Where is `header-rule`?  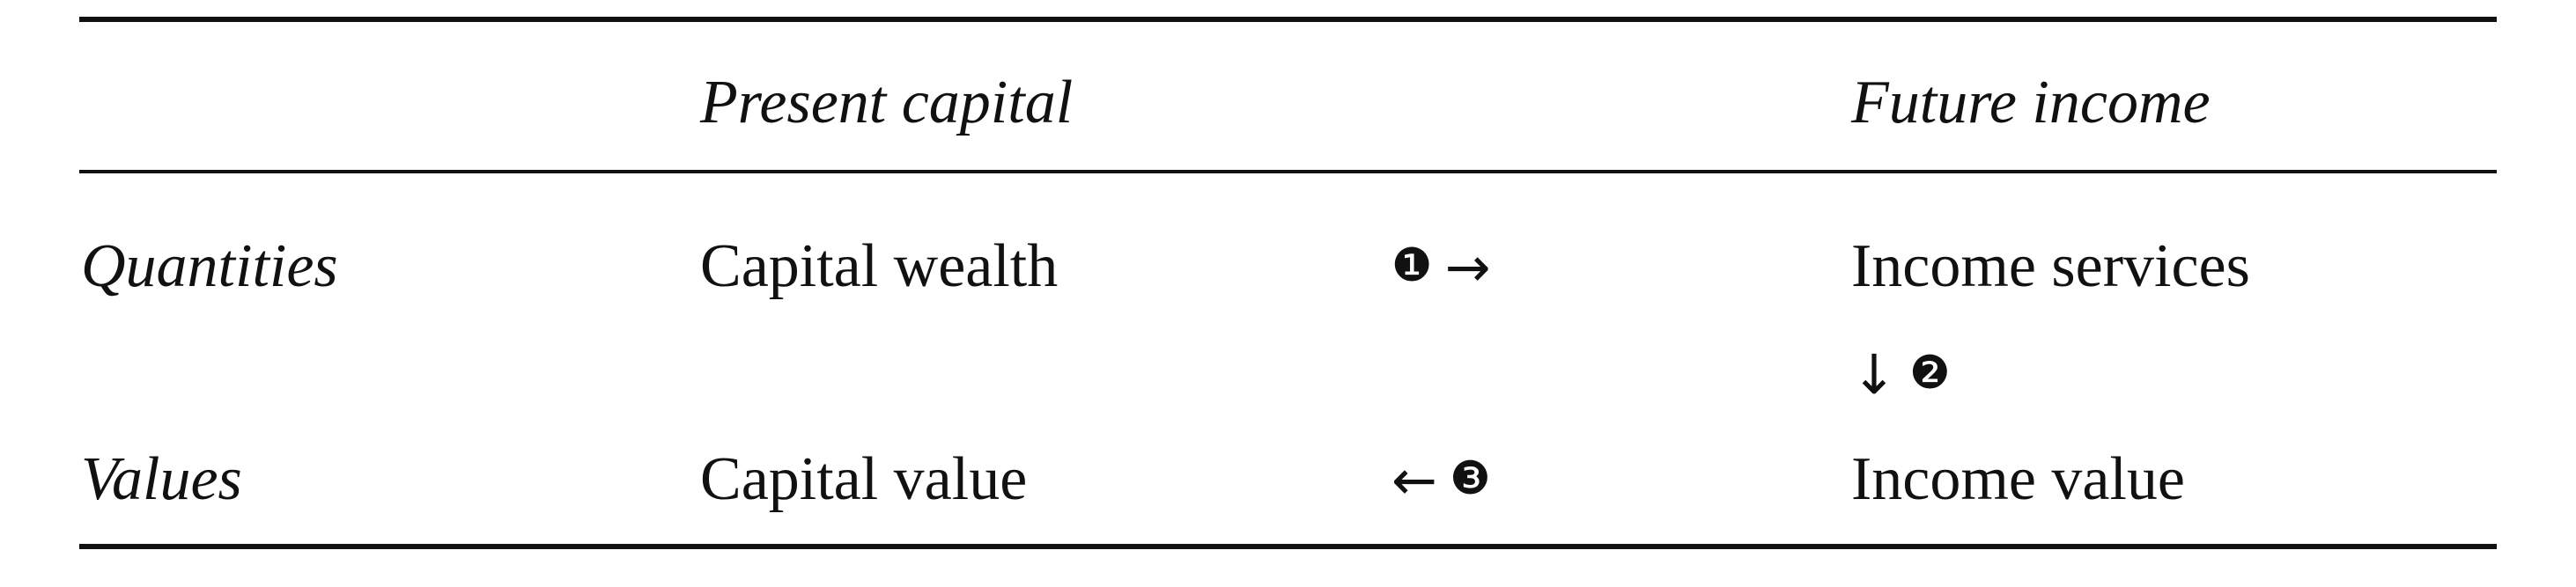 header-rule is located at coordinates (1288, 171).